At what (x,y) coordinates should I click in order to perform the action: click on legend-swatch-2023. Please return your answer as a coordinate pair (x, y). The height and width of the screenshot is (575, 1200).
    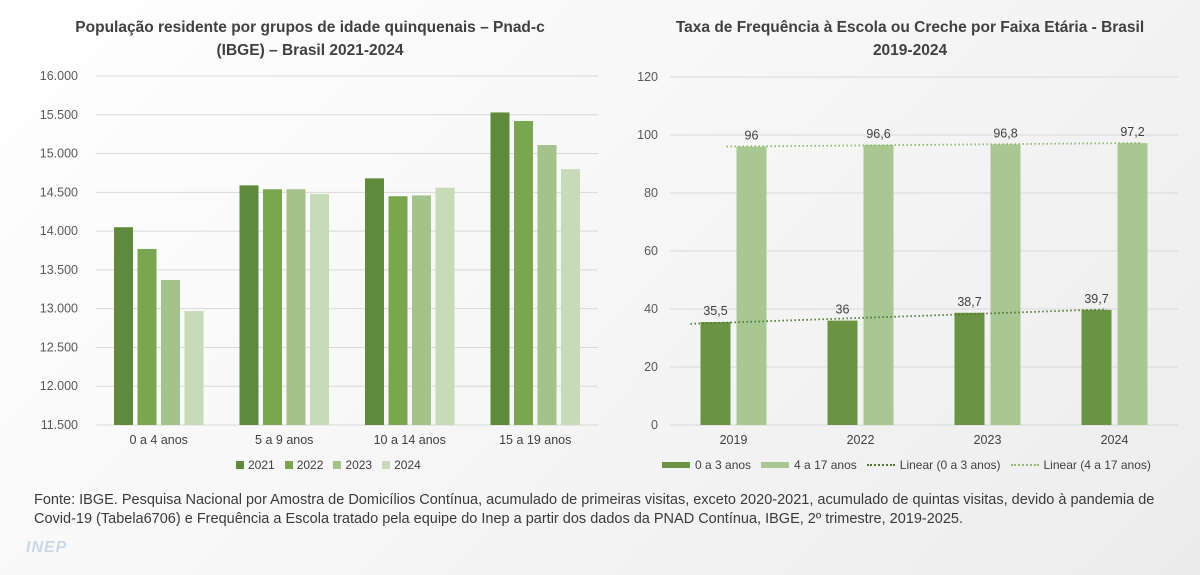
    Looking at the image, I should click on (337, 465).